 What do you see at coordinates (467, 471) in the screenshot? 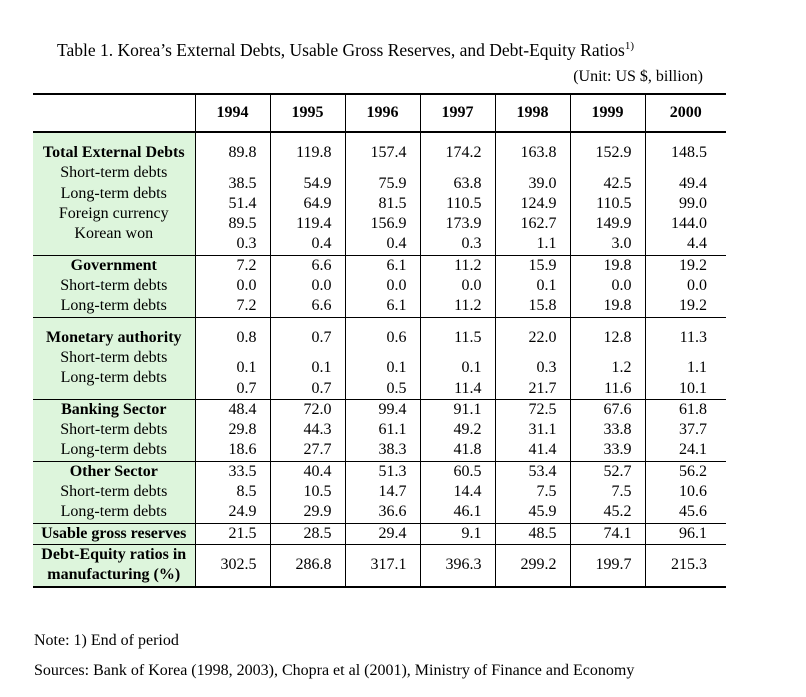
I see `value: 60.5` at bounding box center [467, 471].